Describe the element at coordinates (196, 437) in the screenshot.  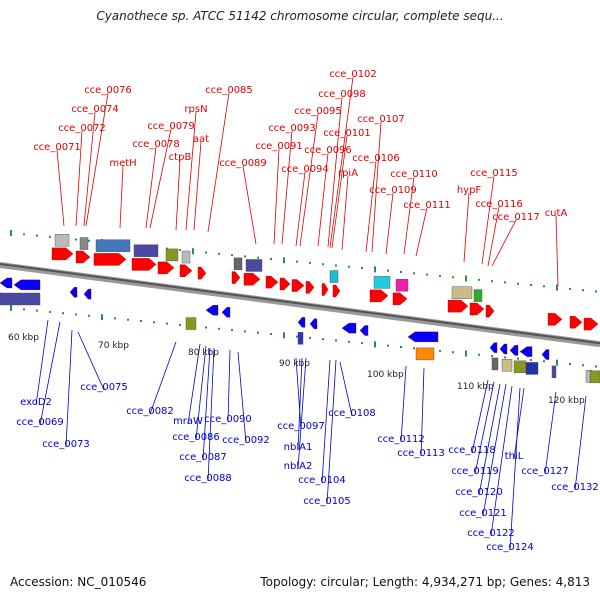
I see `gene-label: cce_0086` at that location.